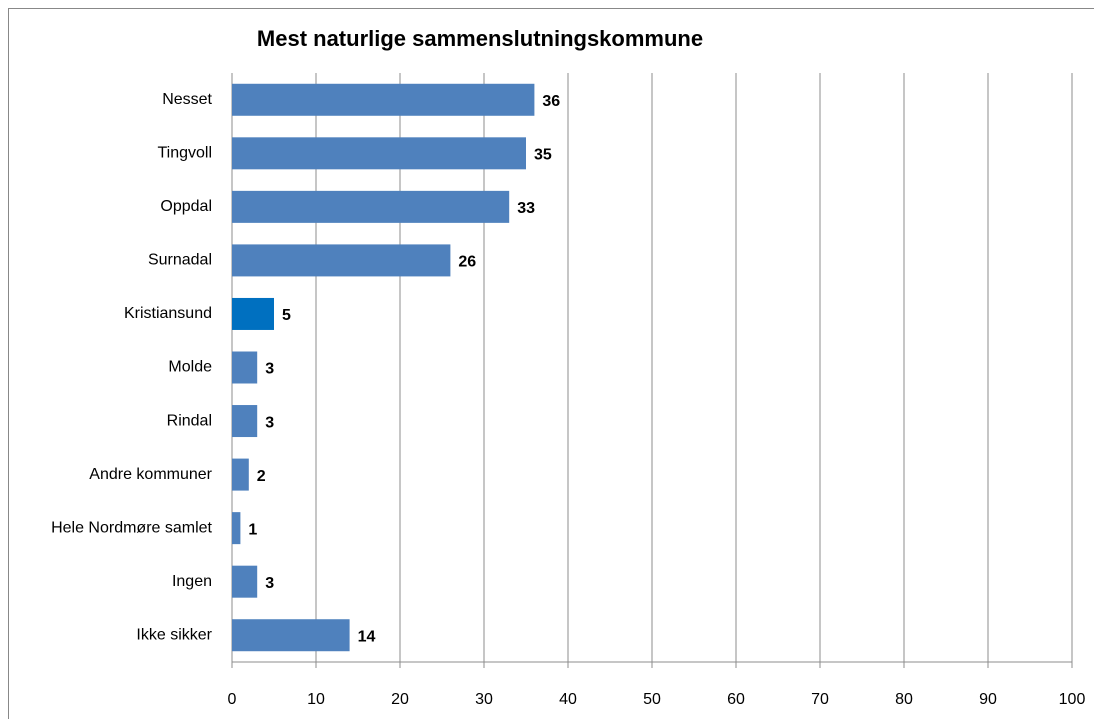 The width and height of the screenshot is (1094, 719). I want to click on y-tick-label: Oppdal, so click(186, 206).